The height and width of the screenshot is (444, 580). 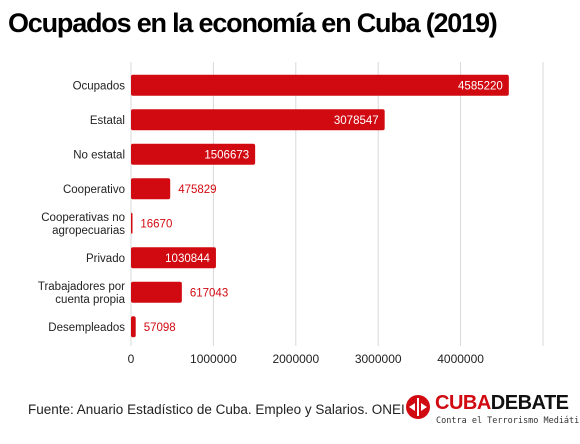 What do you see at coordinates (90, 300) in the screenshot?
I see `category-label: cuenta propia` at bounding box center [90, 300].